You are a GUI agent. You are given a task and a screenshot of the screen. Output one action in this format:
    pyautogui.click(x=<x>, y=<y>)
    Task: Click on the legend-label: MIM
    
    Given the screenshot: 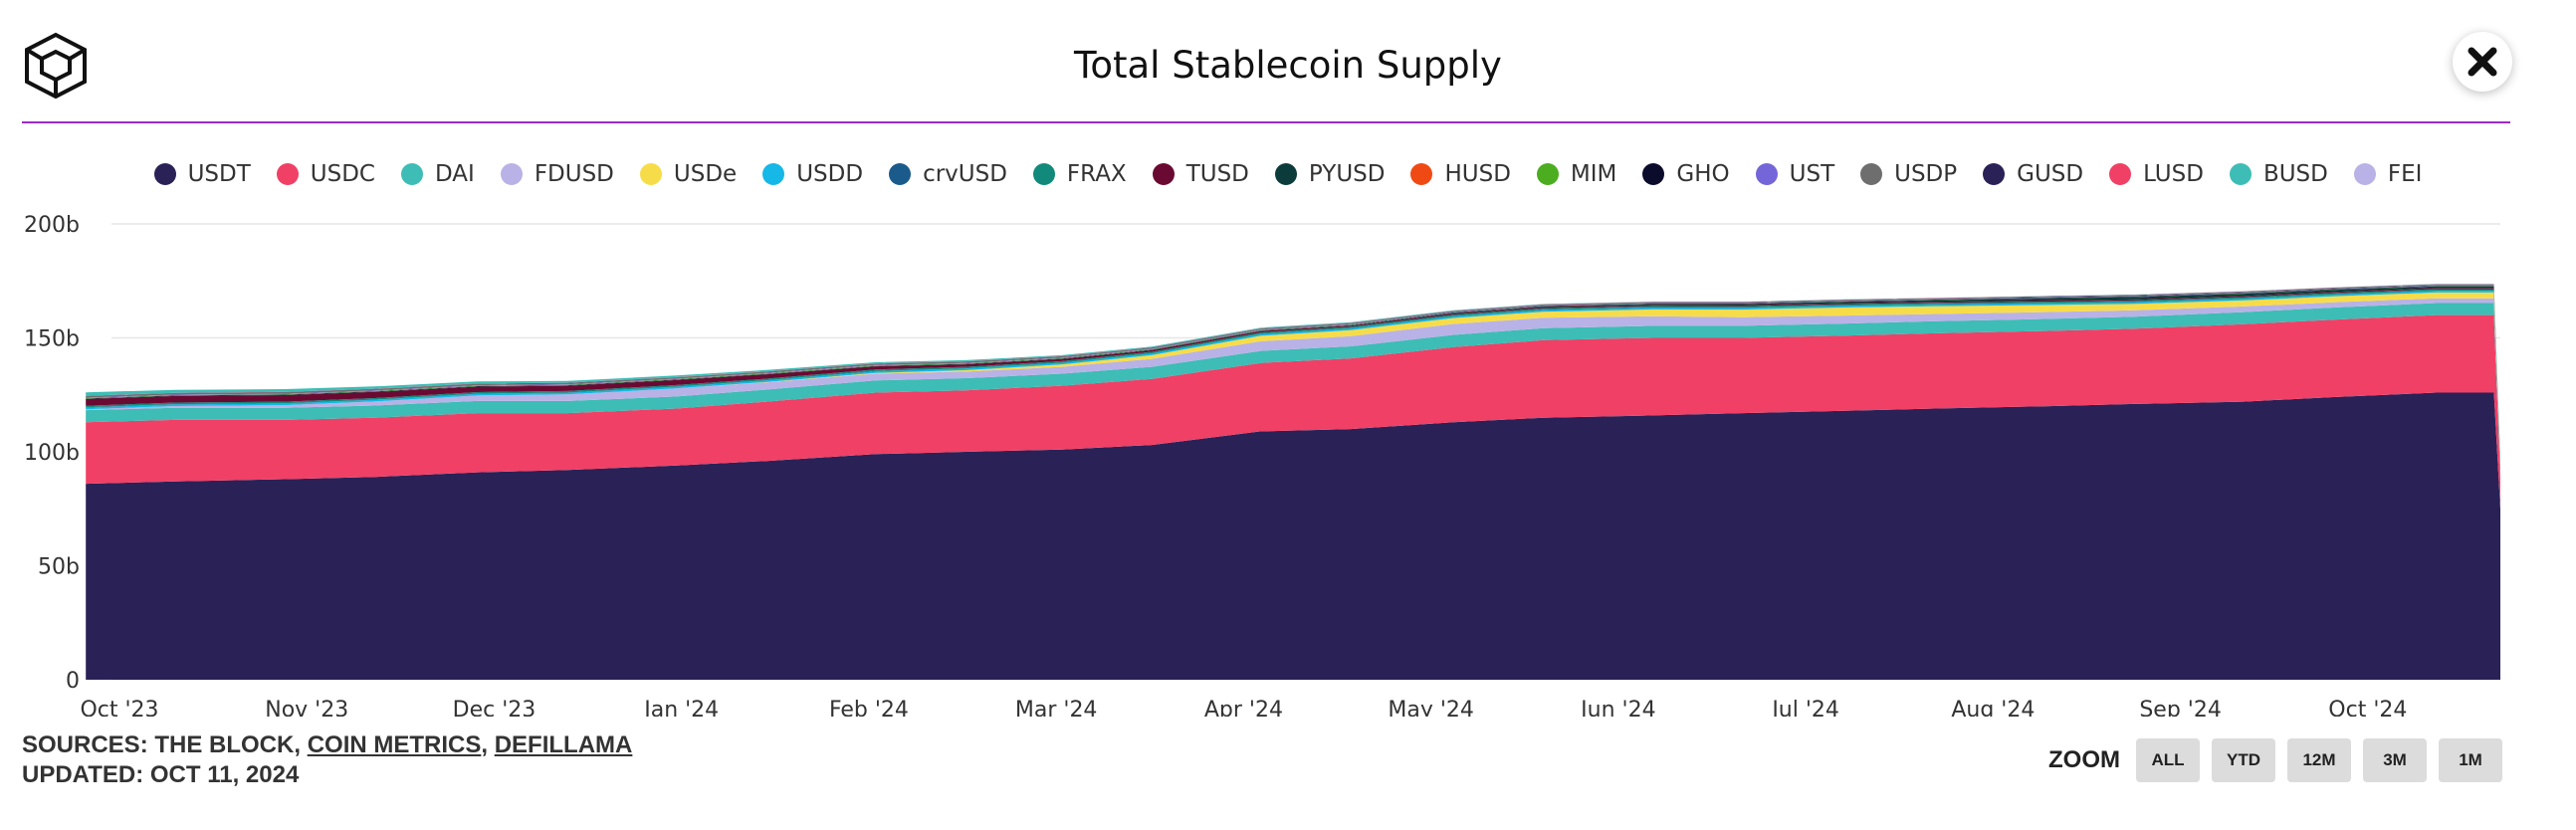 What is the action you would take?
    pyautogui.click(x=1593, y=174)
    